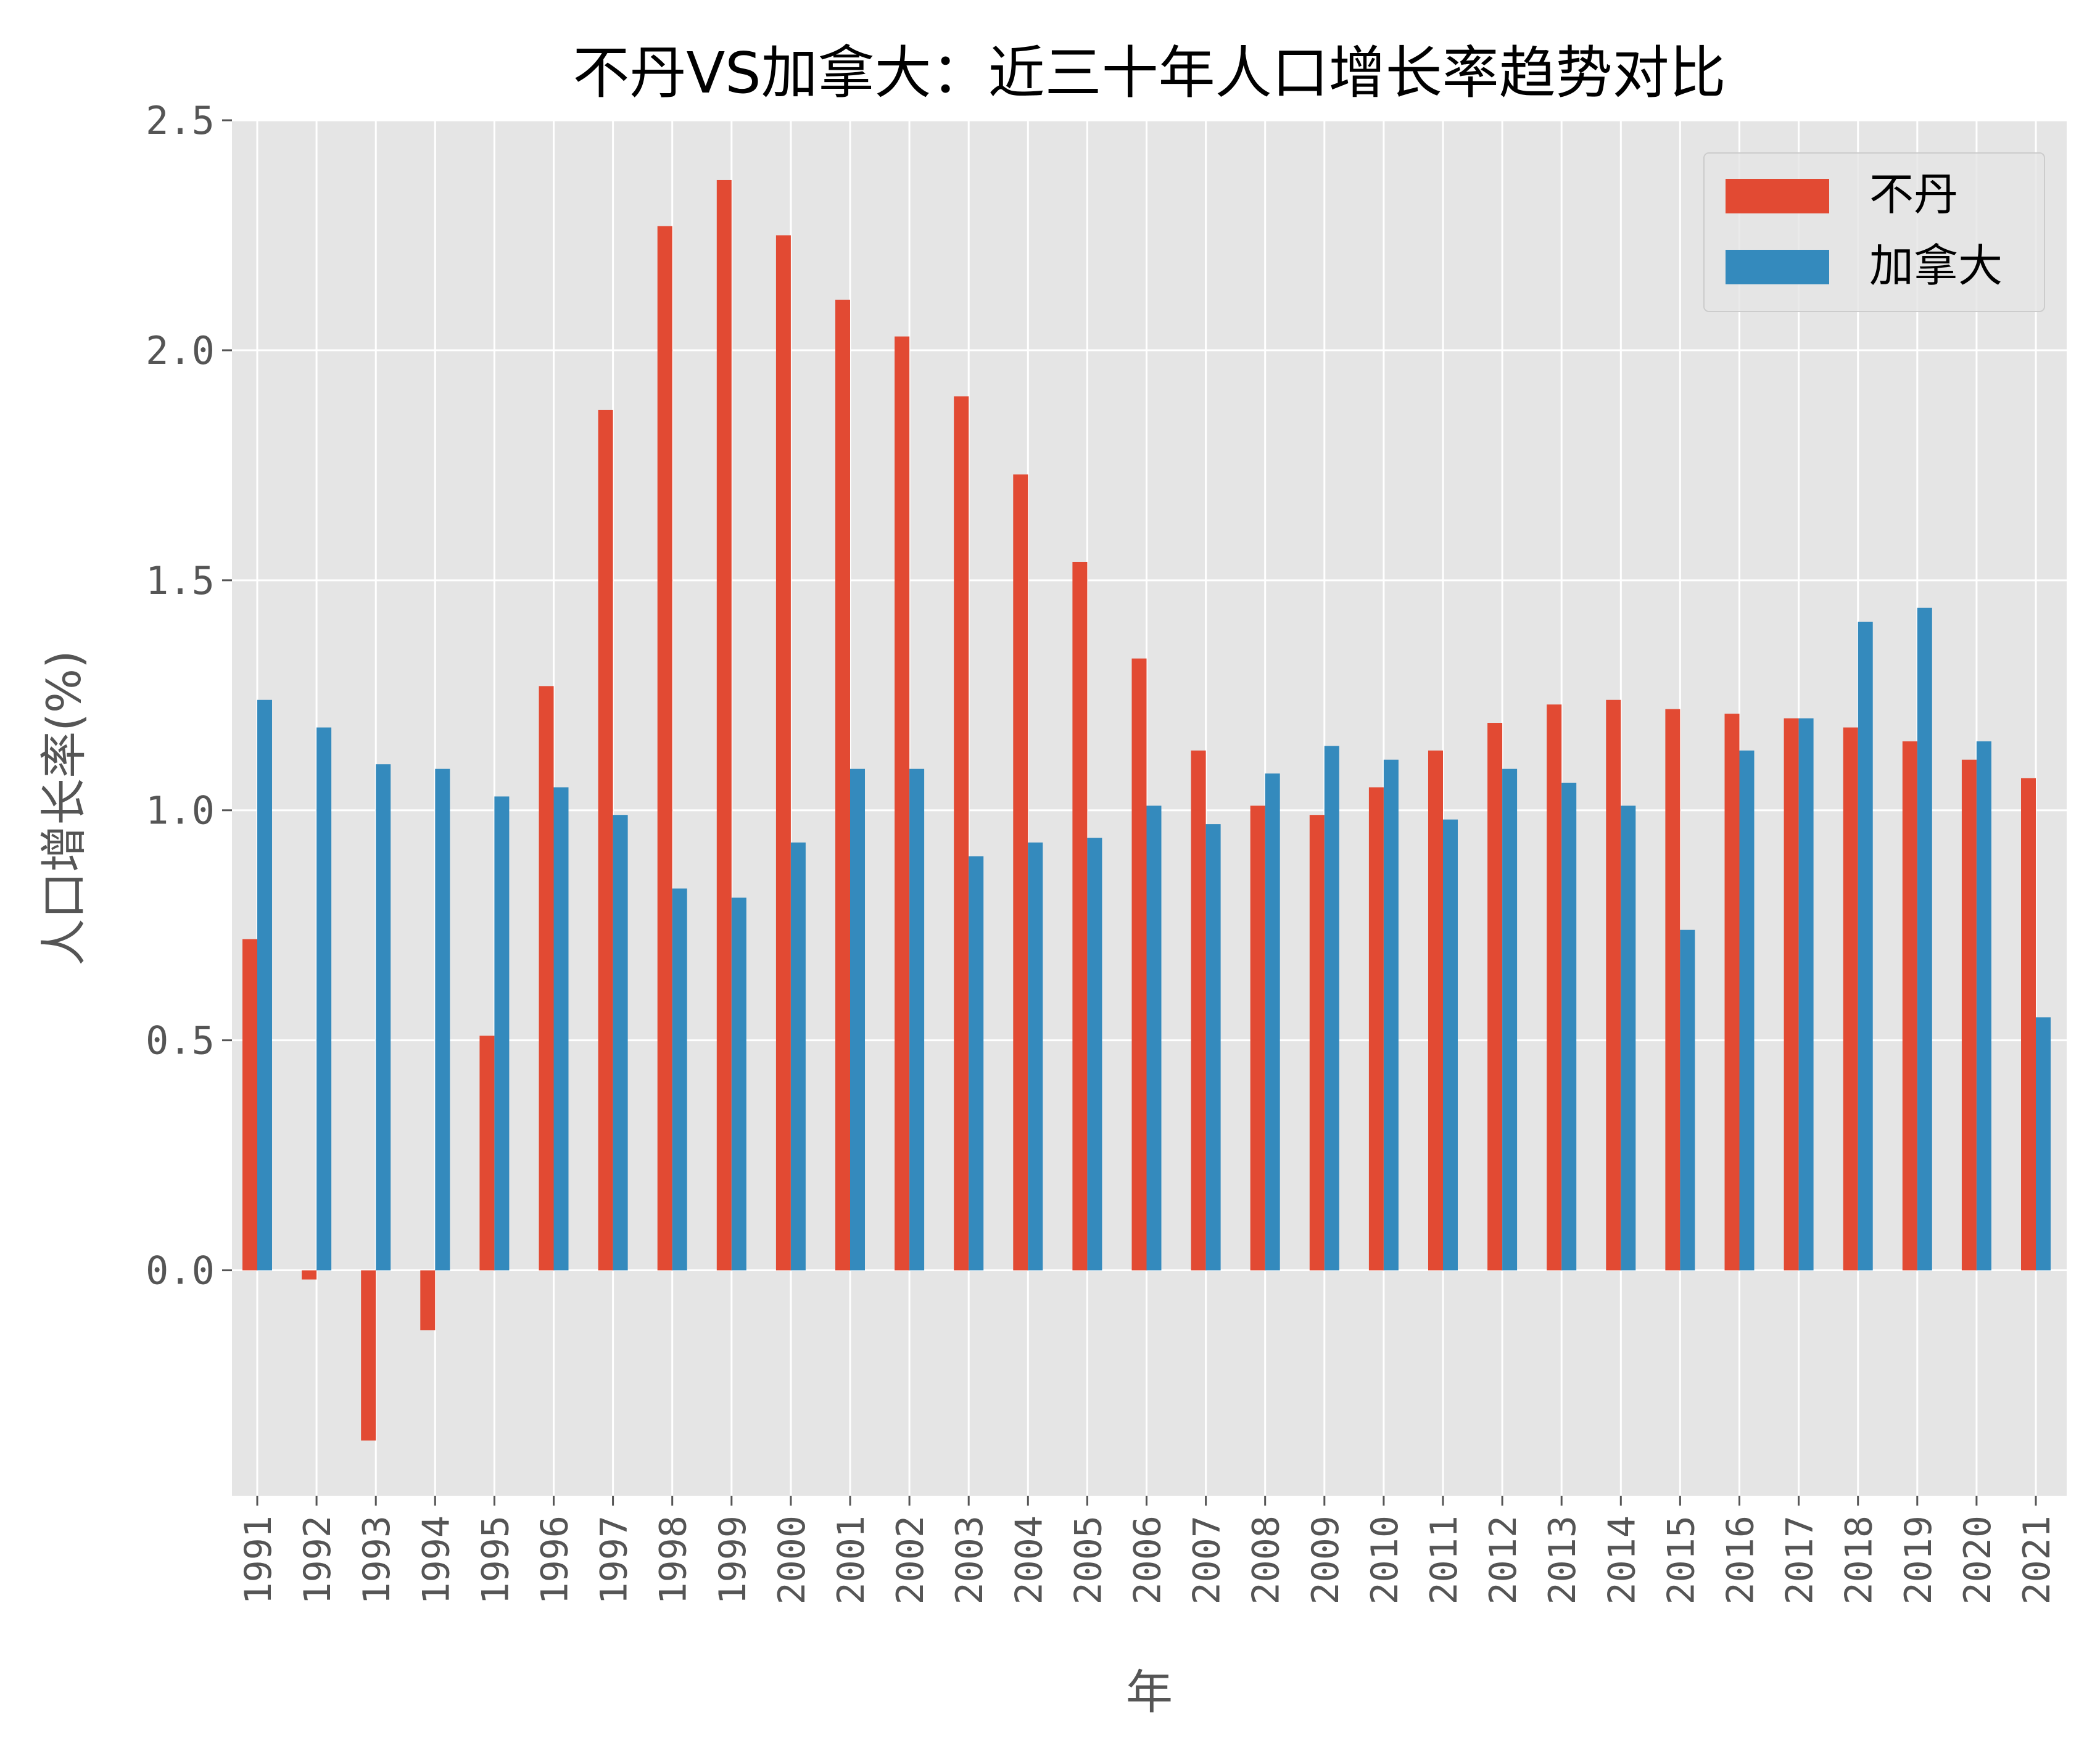 The image size is (2100, 1748). I want to click on bar-canada-2016, so click(1747, 1010).